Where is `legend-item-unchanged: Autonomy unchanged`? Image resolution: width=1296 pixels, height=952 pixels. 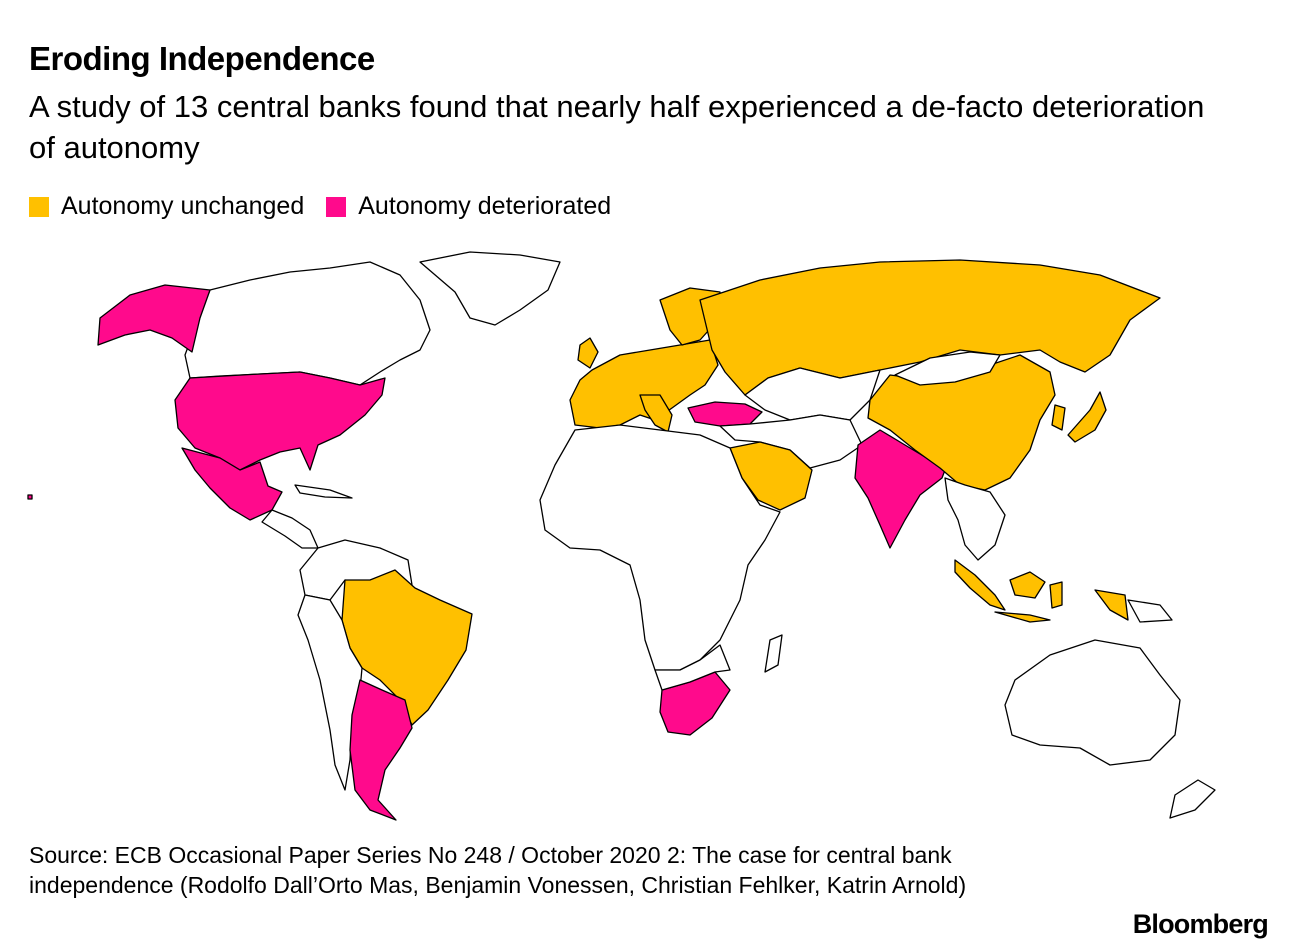
legend-item-unchanged: Autonomy unchanged is located at coordinates (166, 206).